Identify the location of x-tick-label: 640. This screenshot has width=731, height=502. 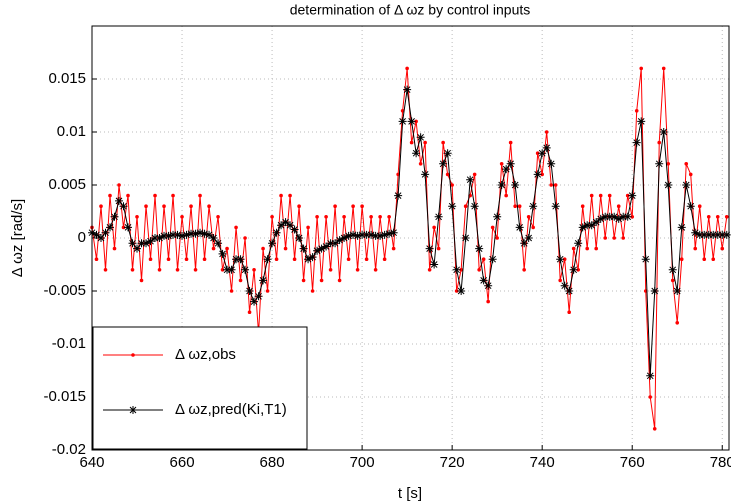
(91, 462).